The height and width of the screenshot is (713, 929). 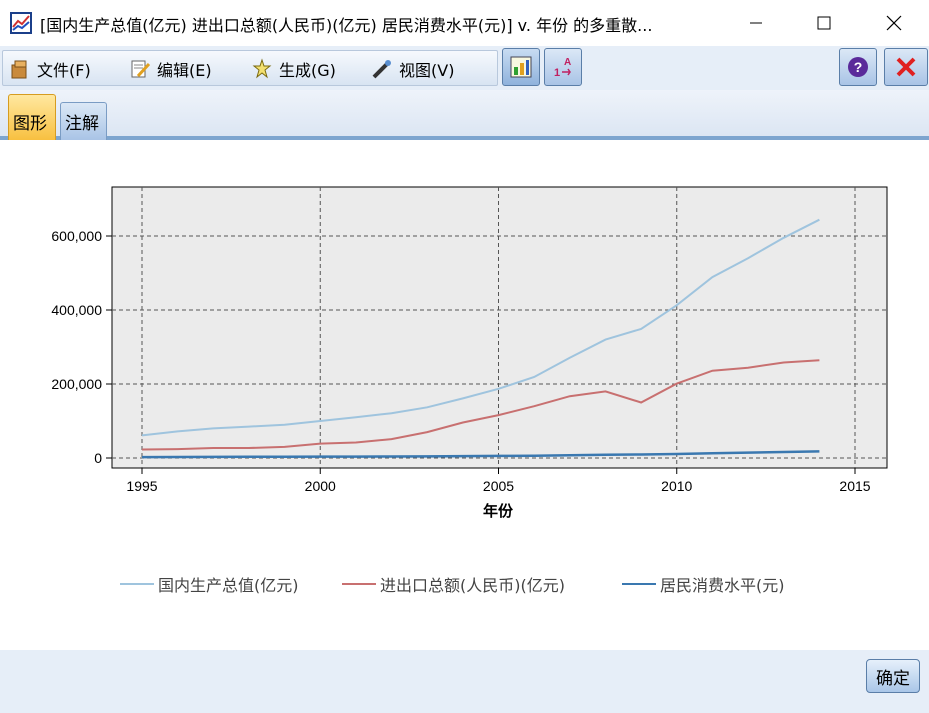 I want to click on sort-icon: A 1, so click(x=562, y=68).